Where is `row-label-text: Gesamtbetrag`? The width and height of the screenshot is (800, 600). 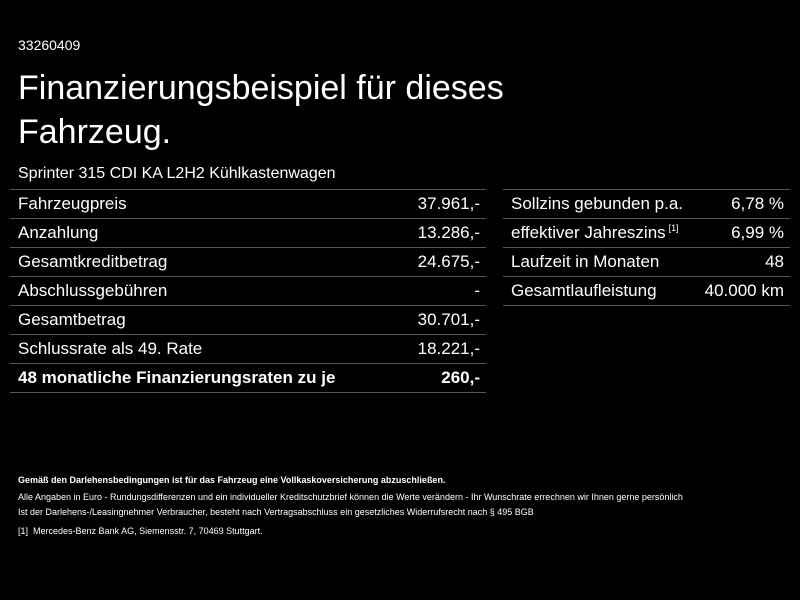 row-label-text: Gesamtbetrag is located at coordinates (72, 319).